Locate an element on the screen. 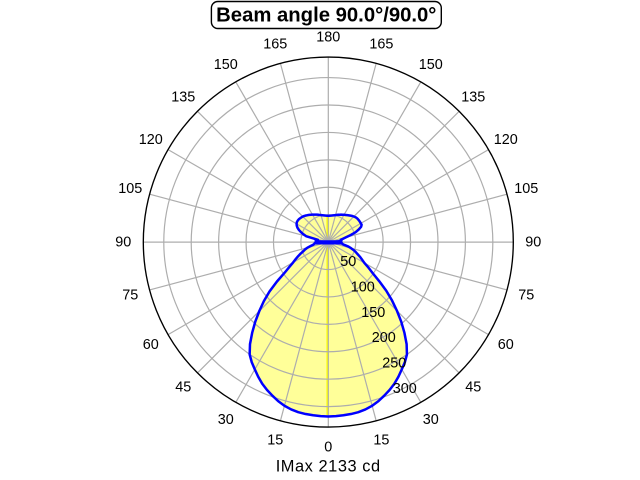 Image resolution: width=640 pixels, height=480 pixels. svg-text: 50 is located at coordinates (348, 262).